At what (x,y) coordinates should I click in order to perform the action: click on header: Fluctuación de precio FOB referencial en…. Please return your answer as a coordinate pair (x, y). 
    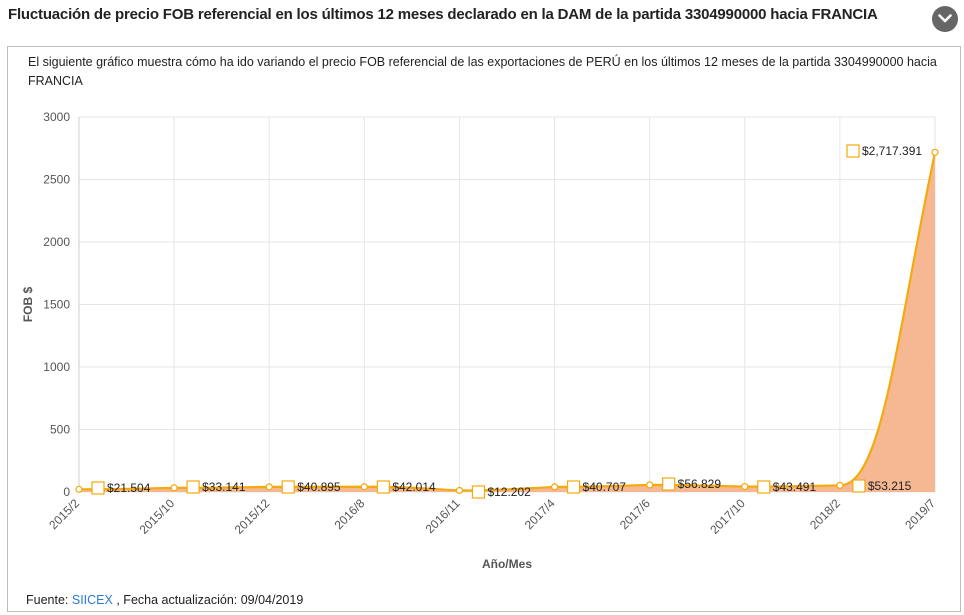
    Looking at the image, I should click on (482, 18).